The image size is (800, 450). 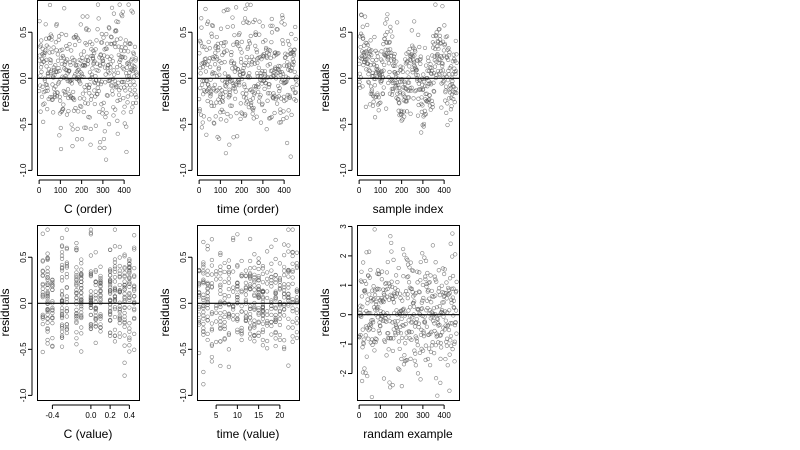 I want to click on data-points, so click(x=88, y=82).